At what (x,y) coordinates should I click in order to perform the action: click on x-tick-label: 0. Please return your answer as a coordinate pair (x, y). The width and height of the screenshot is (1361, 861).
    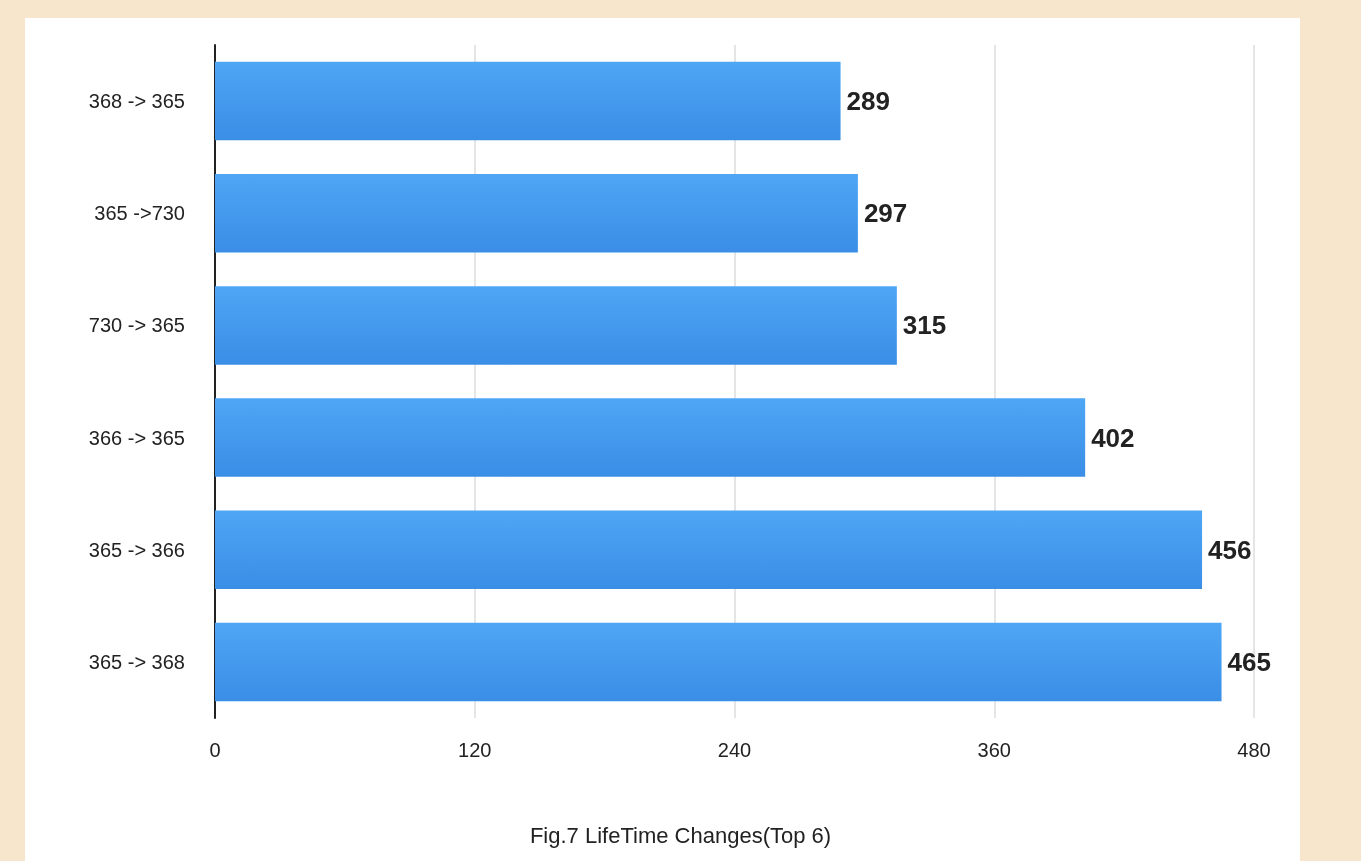
    Looking at the image, I should click on (215, 750).